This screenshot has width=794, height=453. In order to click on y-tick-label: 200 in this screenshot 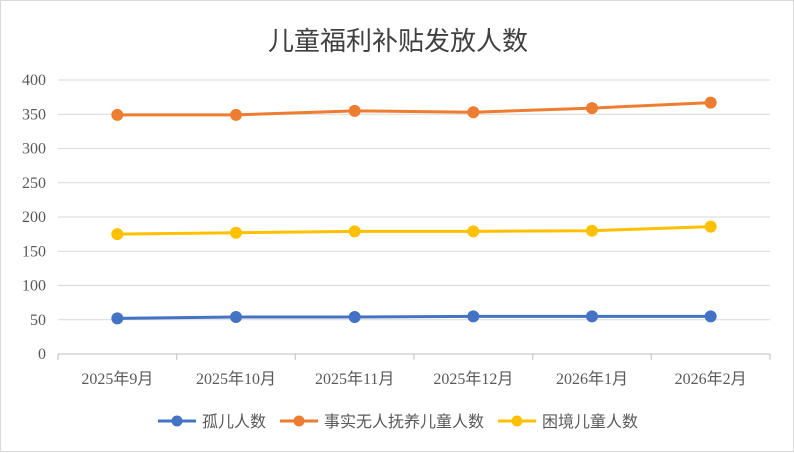, I will do `click(34, 217)`.